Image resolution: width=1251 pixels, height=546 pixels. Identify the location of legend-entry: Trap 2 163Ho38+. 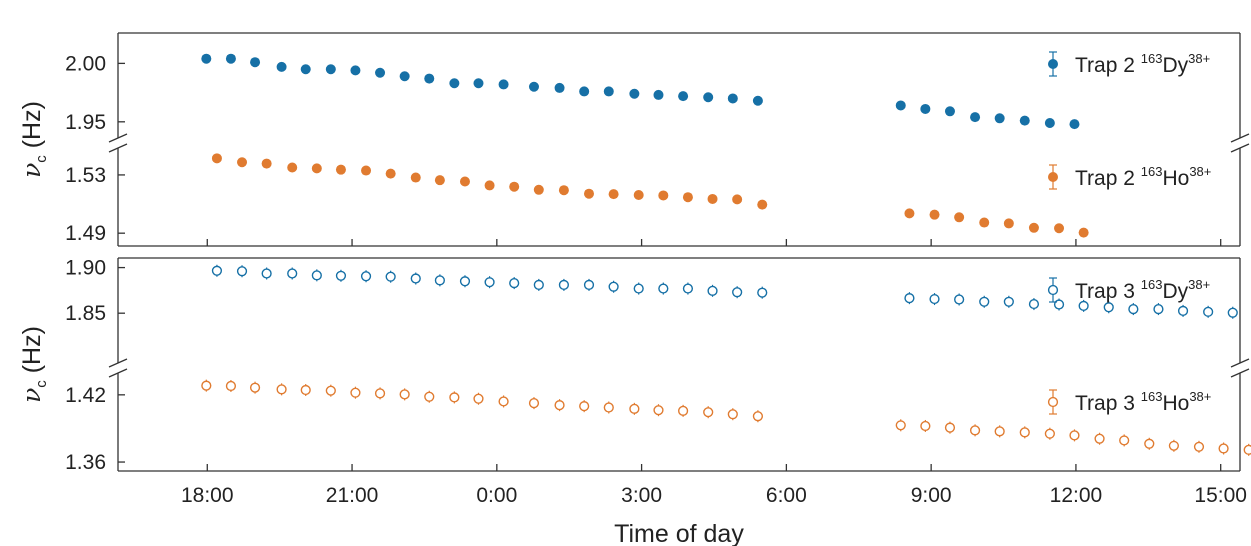
(1129, 177).